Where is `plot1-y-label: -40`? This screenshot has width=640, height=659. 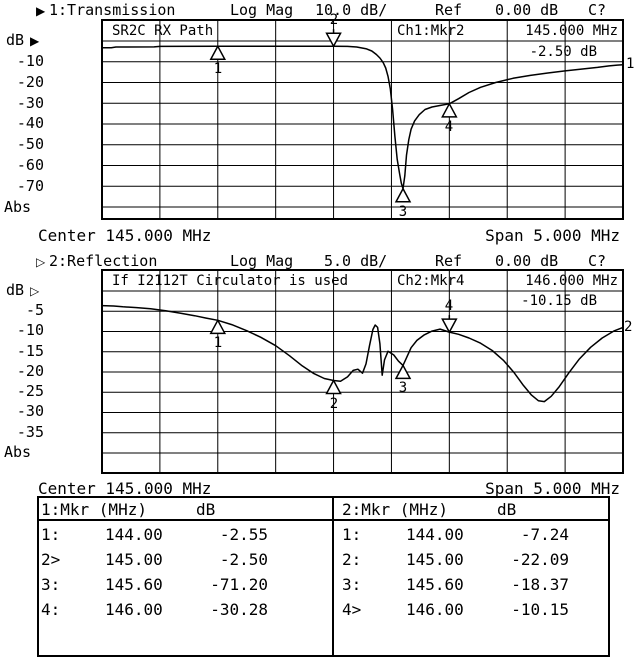
plot1-y-label: -40 is located at coordinates (30, 123).